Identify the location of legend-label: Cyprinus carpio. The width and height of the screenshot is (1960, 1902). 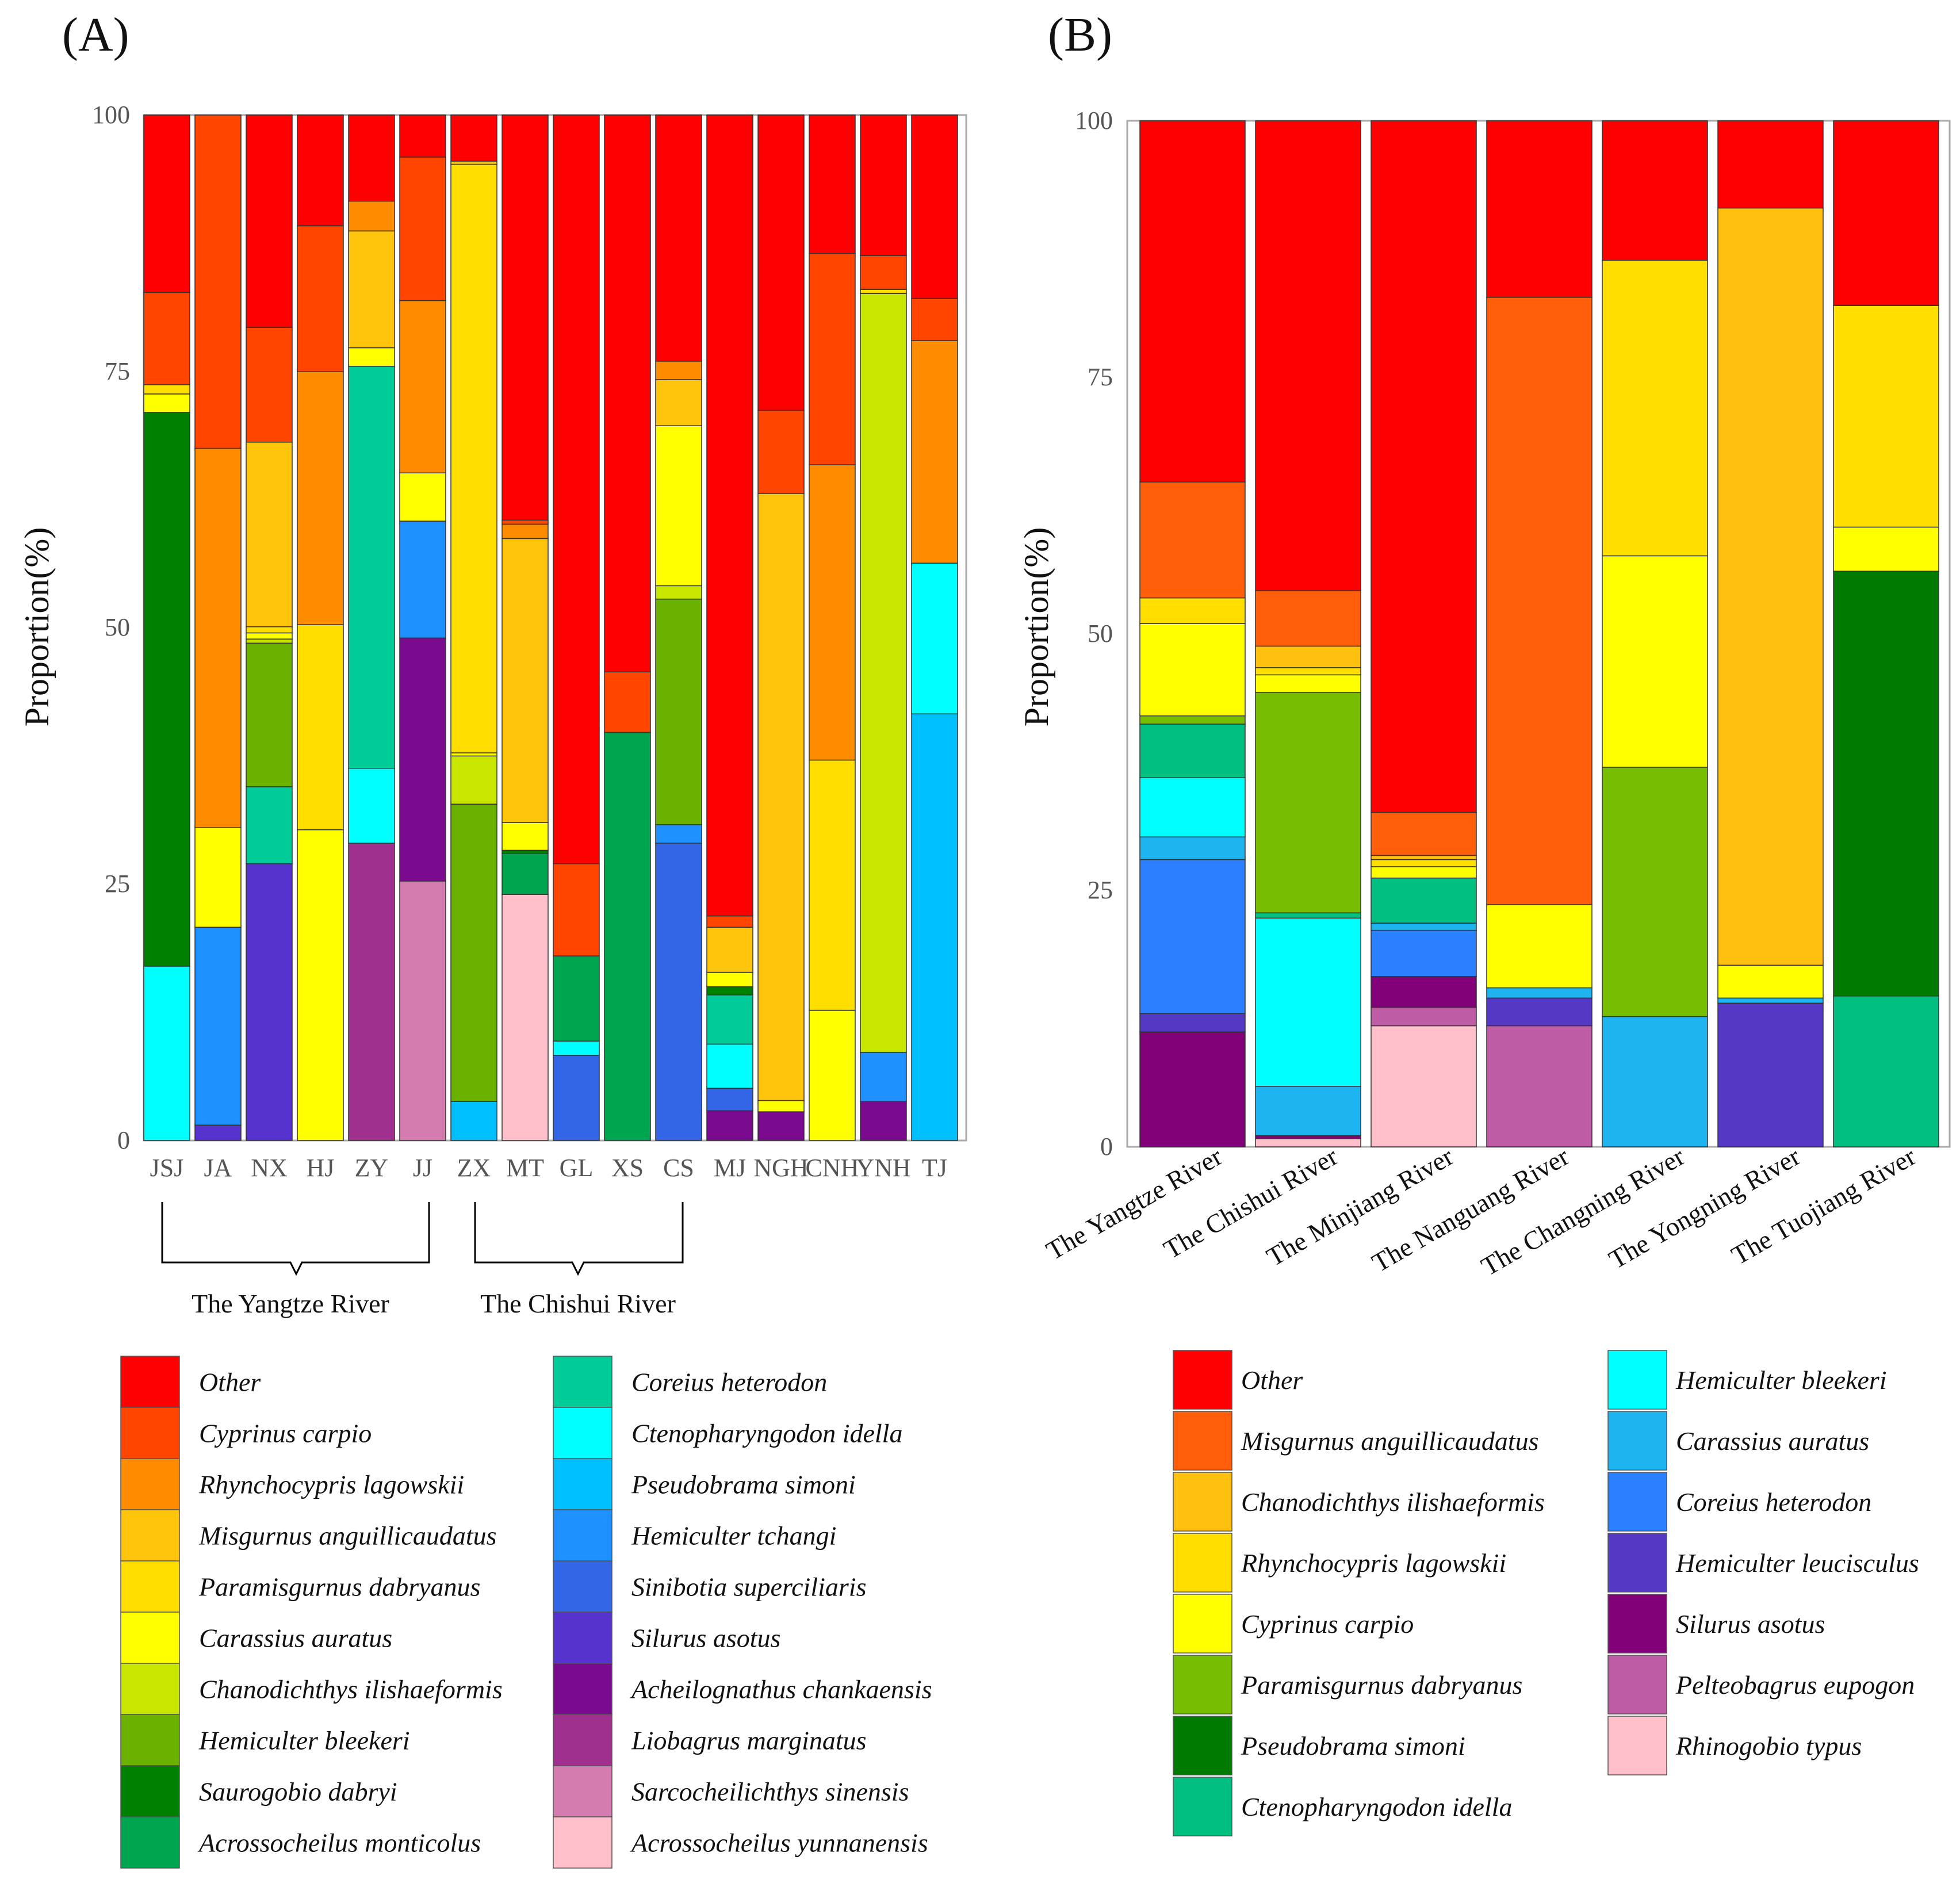
(1327, 1624).